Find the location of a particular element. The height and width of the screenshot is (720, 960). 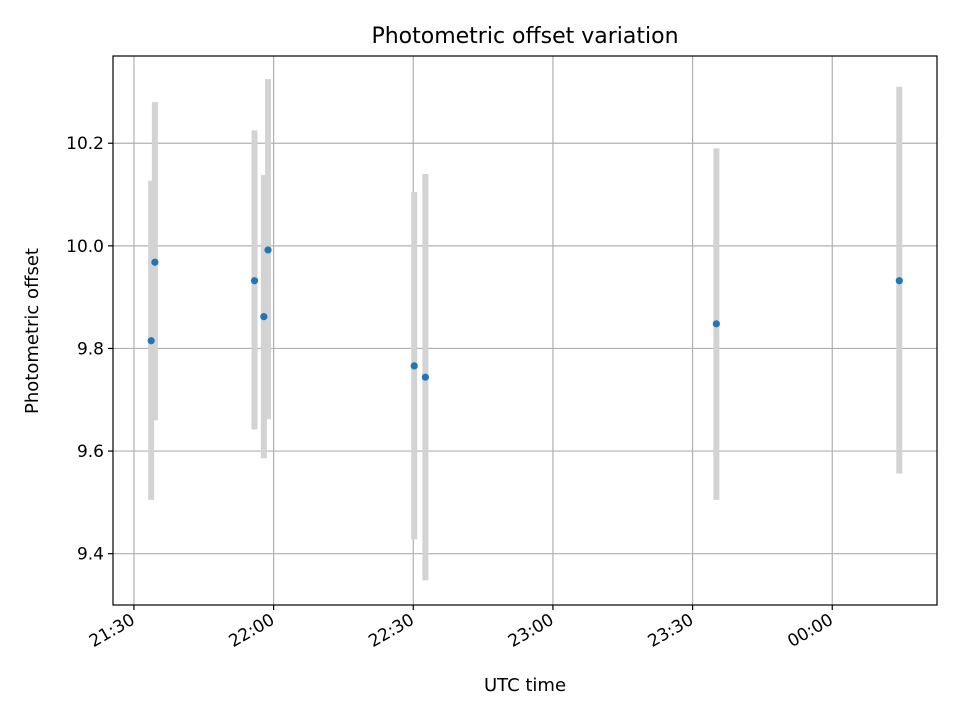

y-tick-label: 9.4 is located at coordinates (90, 555).